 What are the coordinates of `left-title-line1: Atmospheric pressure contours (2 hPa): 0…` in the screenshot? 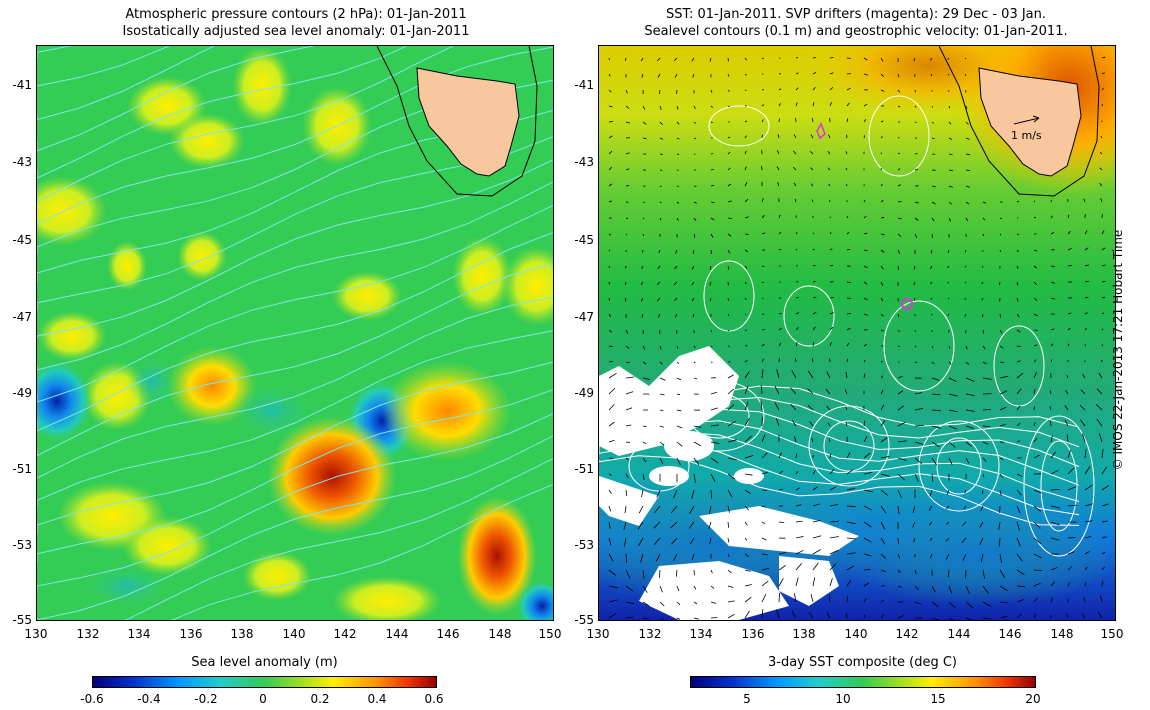 It's located at (296, 14).